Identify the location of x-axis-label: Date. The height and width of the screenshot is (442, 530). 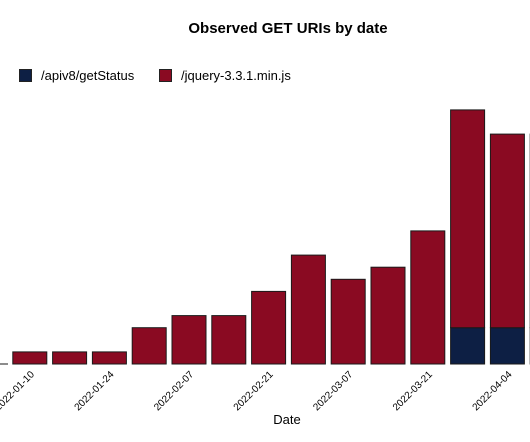
(286, 419).